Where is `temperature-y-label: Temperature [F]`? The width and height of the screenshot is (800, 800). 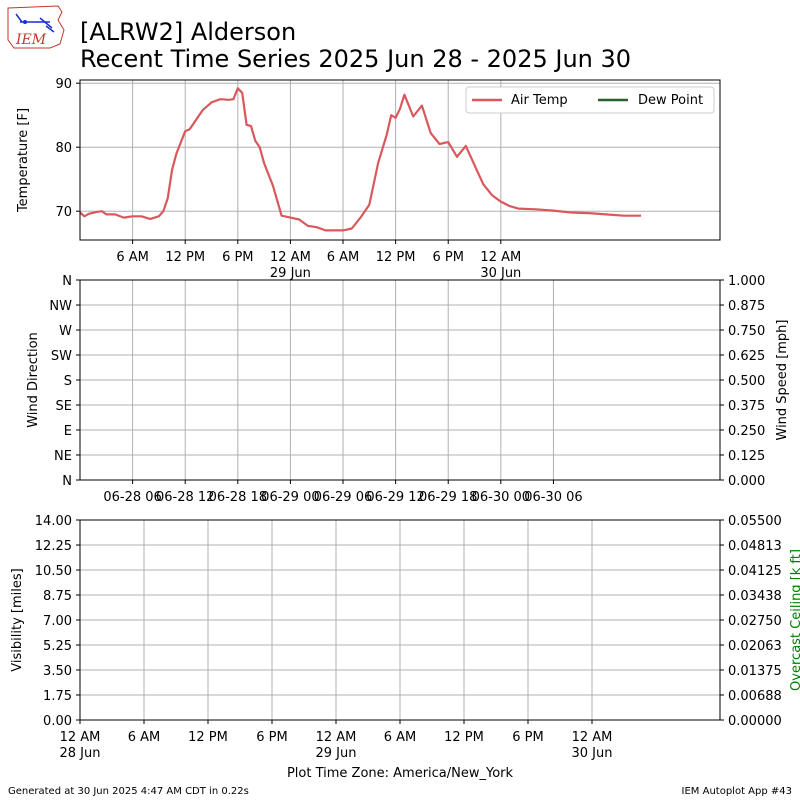
temperature-y-label: Temperature [F] is located at coordinates (23, 160).